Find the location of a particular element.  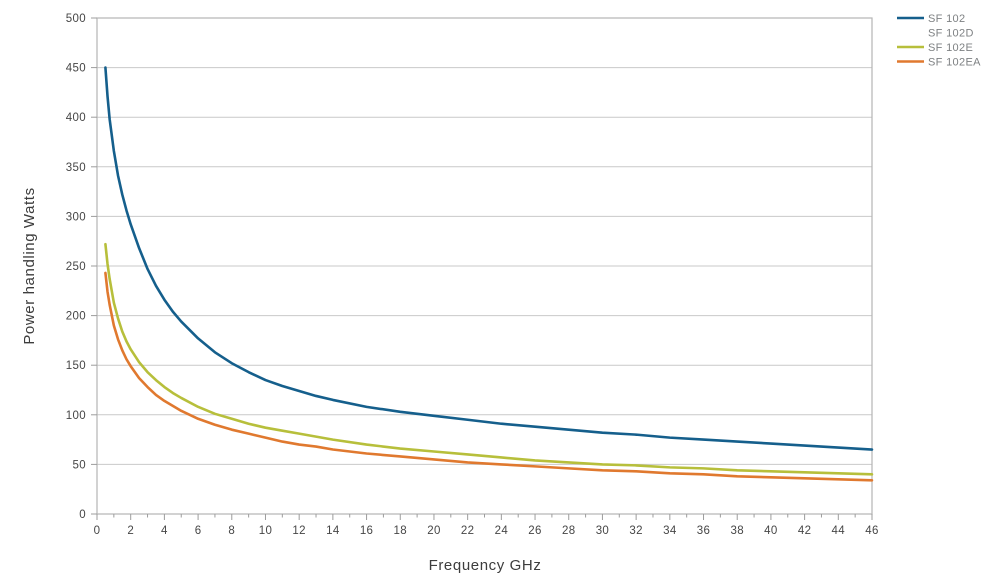

y-tick-label: 100 is located at coordinates (76, 416).